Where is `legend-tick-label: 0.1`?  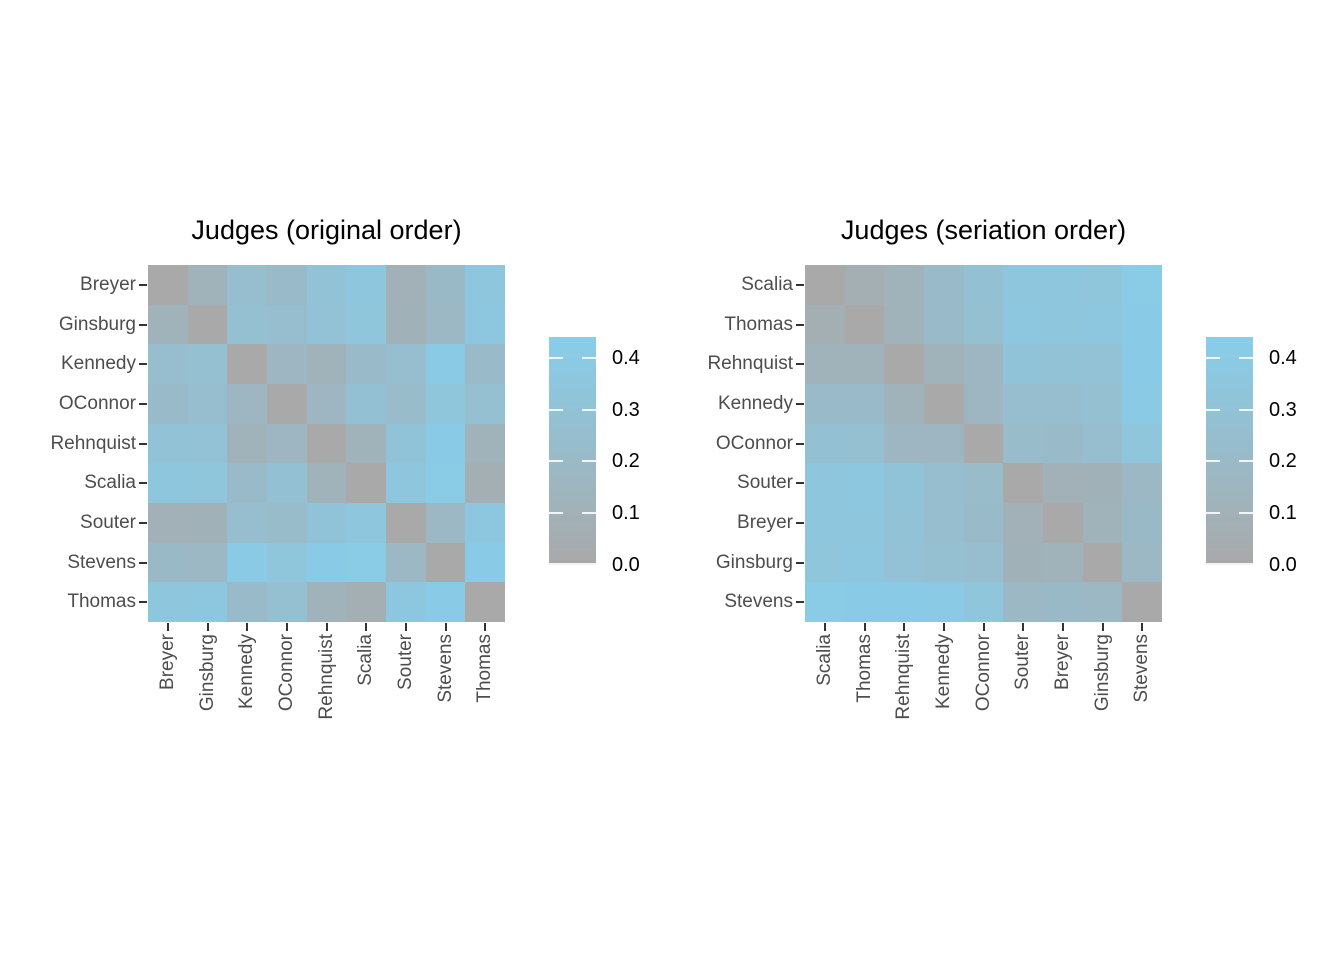 legend-tick-label: 0.1 is located at coordinates (1283, 513).